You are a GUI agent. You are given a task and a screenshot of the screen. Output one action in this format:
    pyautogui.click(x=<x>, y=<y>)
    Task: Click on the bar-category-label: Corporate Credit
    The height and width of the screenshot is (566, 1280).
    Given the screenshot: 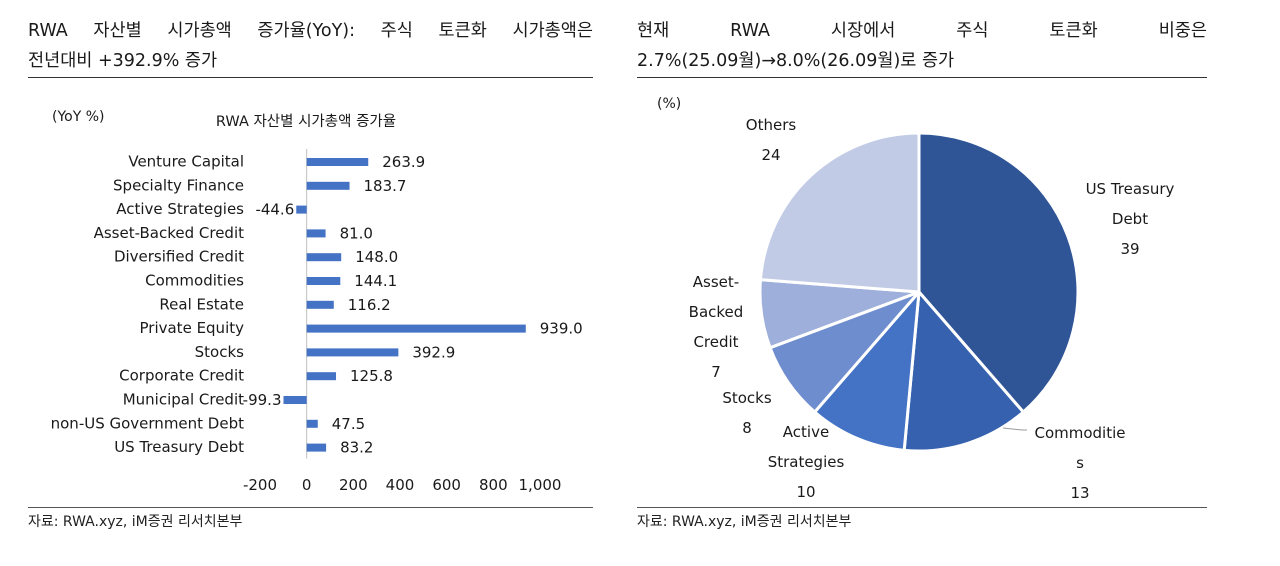 What is the action you would take?
    pyautogui.click(x=181, y=376)
    